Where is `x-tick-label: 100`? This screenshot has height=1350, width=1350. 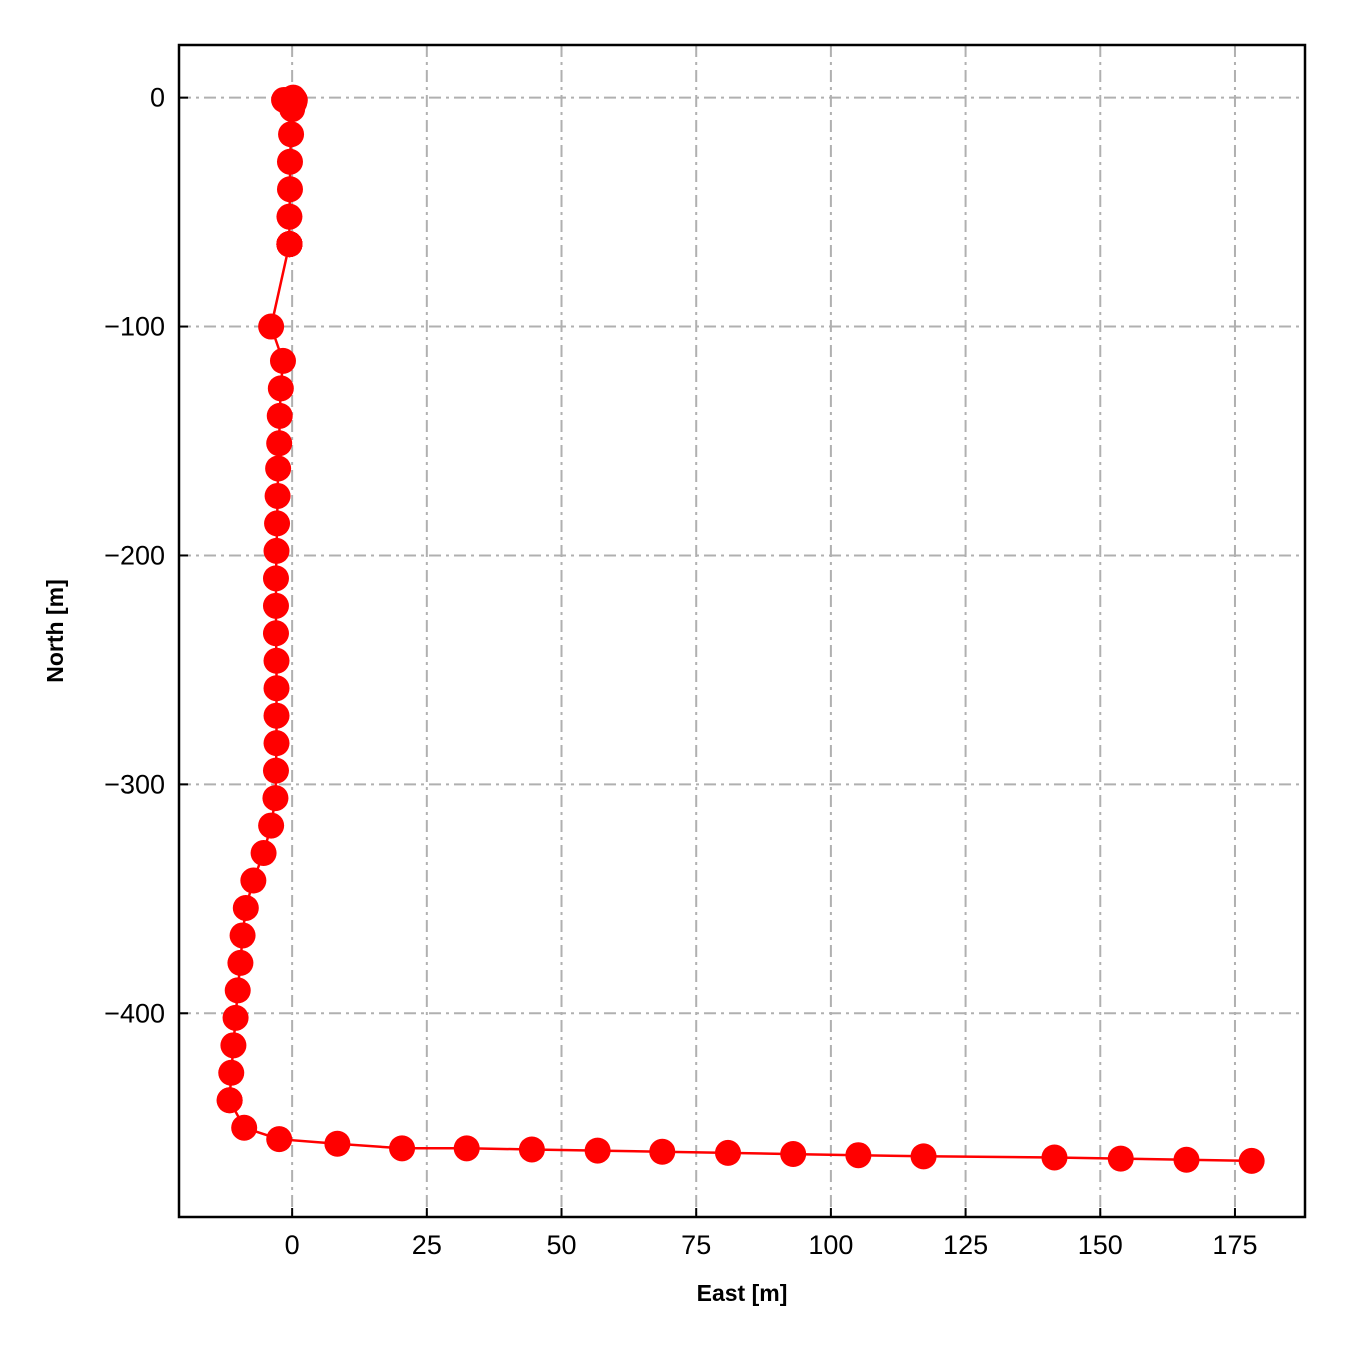
x-tick-label: 100 is located at coordinates (830, 1245).